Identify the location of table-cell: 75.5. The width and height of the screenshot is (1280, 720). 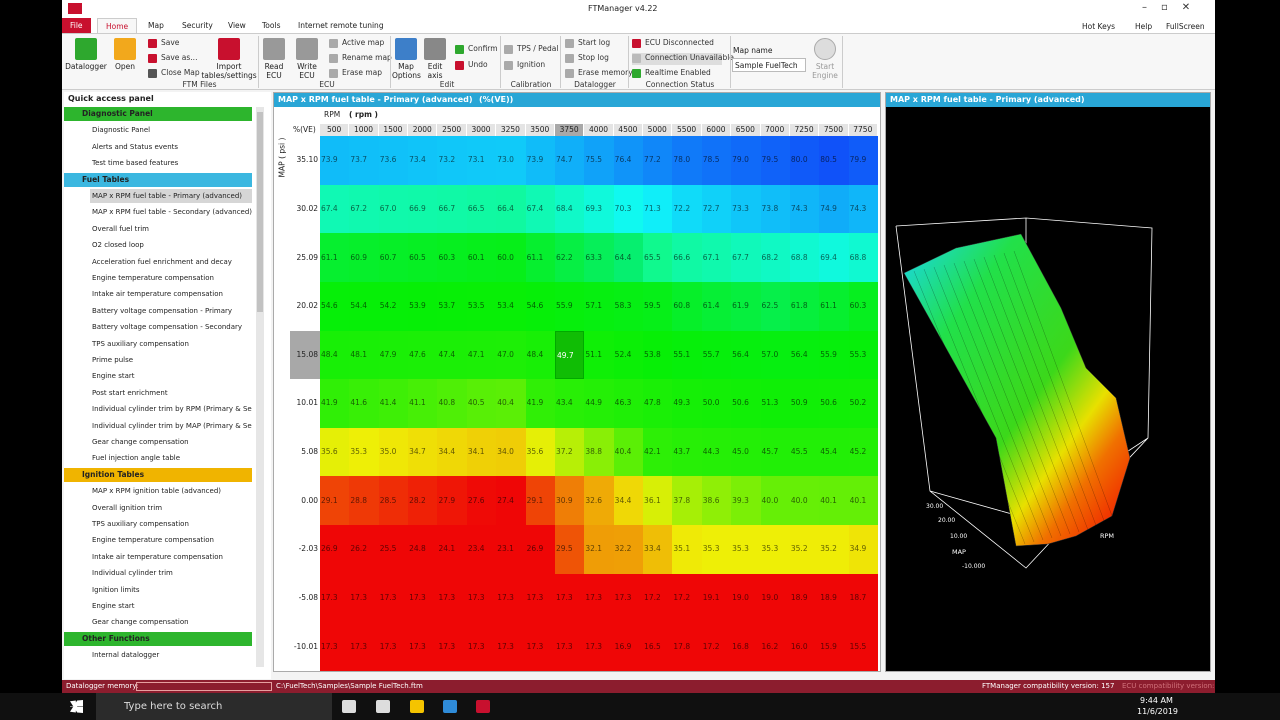
(599, 160).